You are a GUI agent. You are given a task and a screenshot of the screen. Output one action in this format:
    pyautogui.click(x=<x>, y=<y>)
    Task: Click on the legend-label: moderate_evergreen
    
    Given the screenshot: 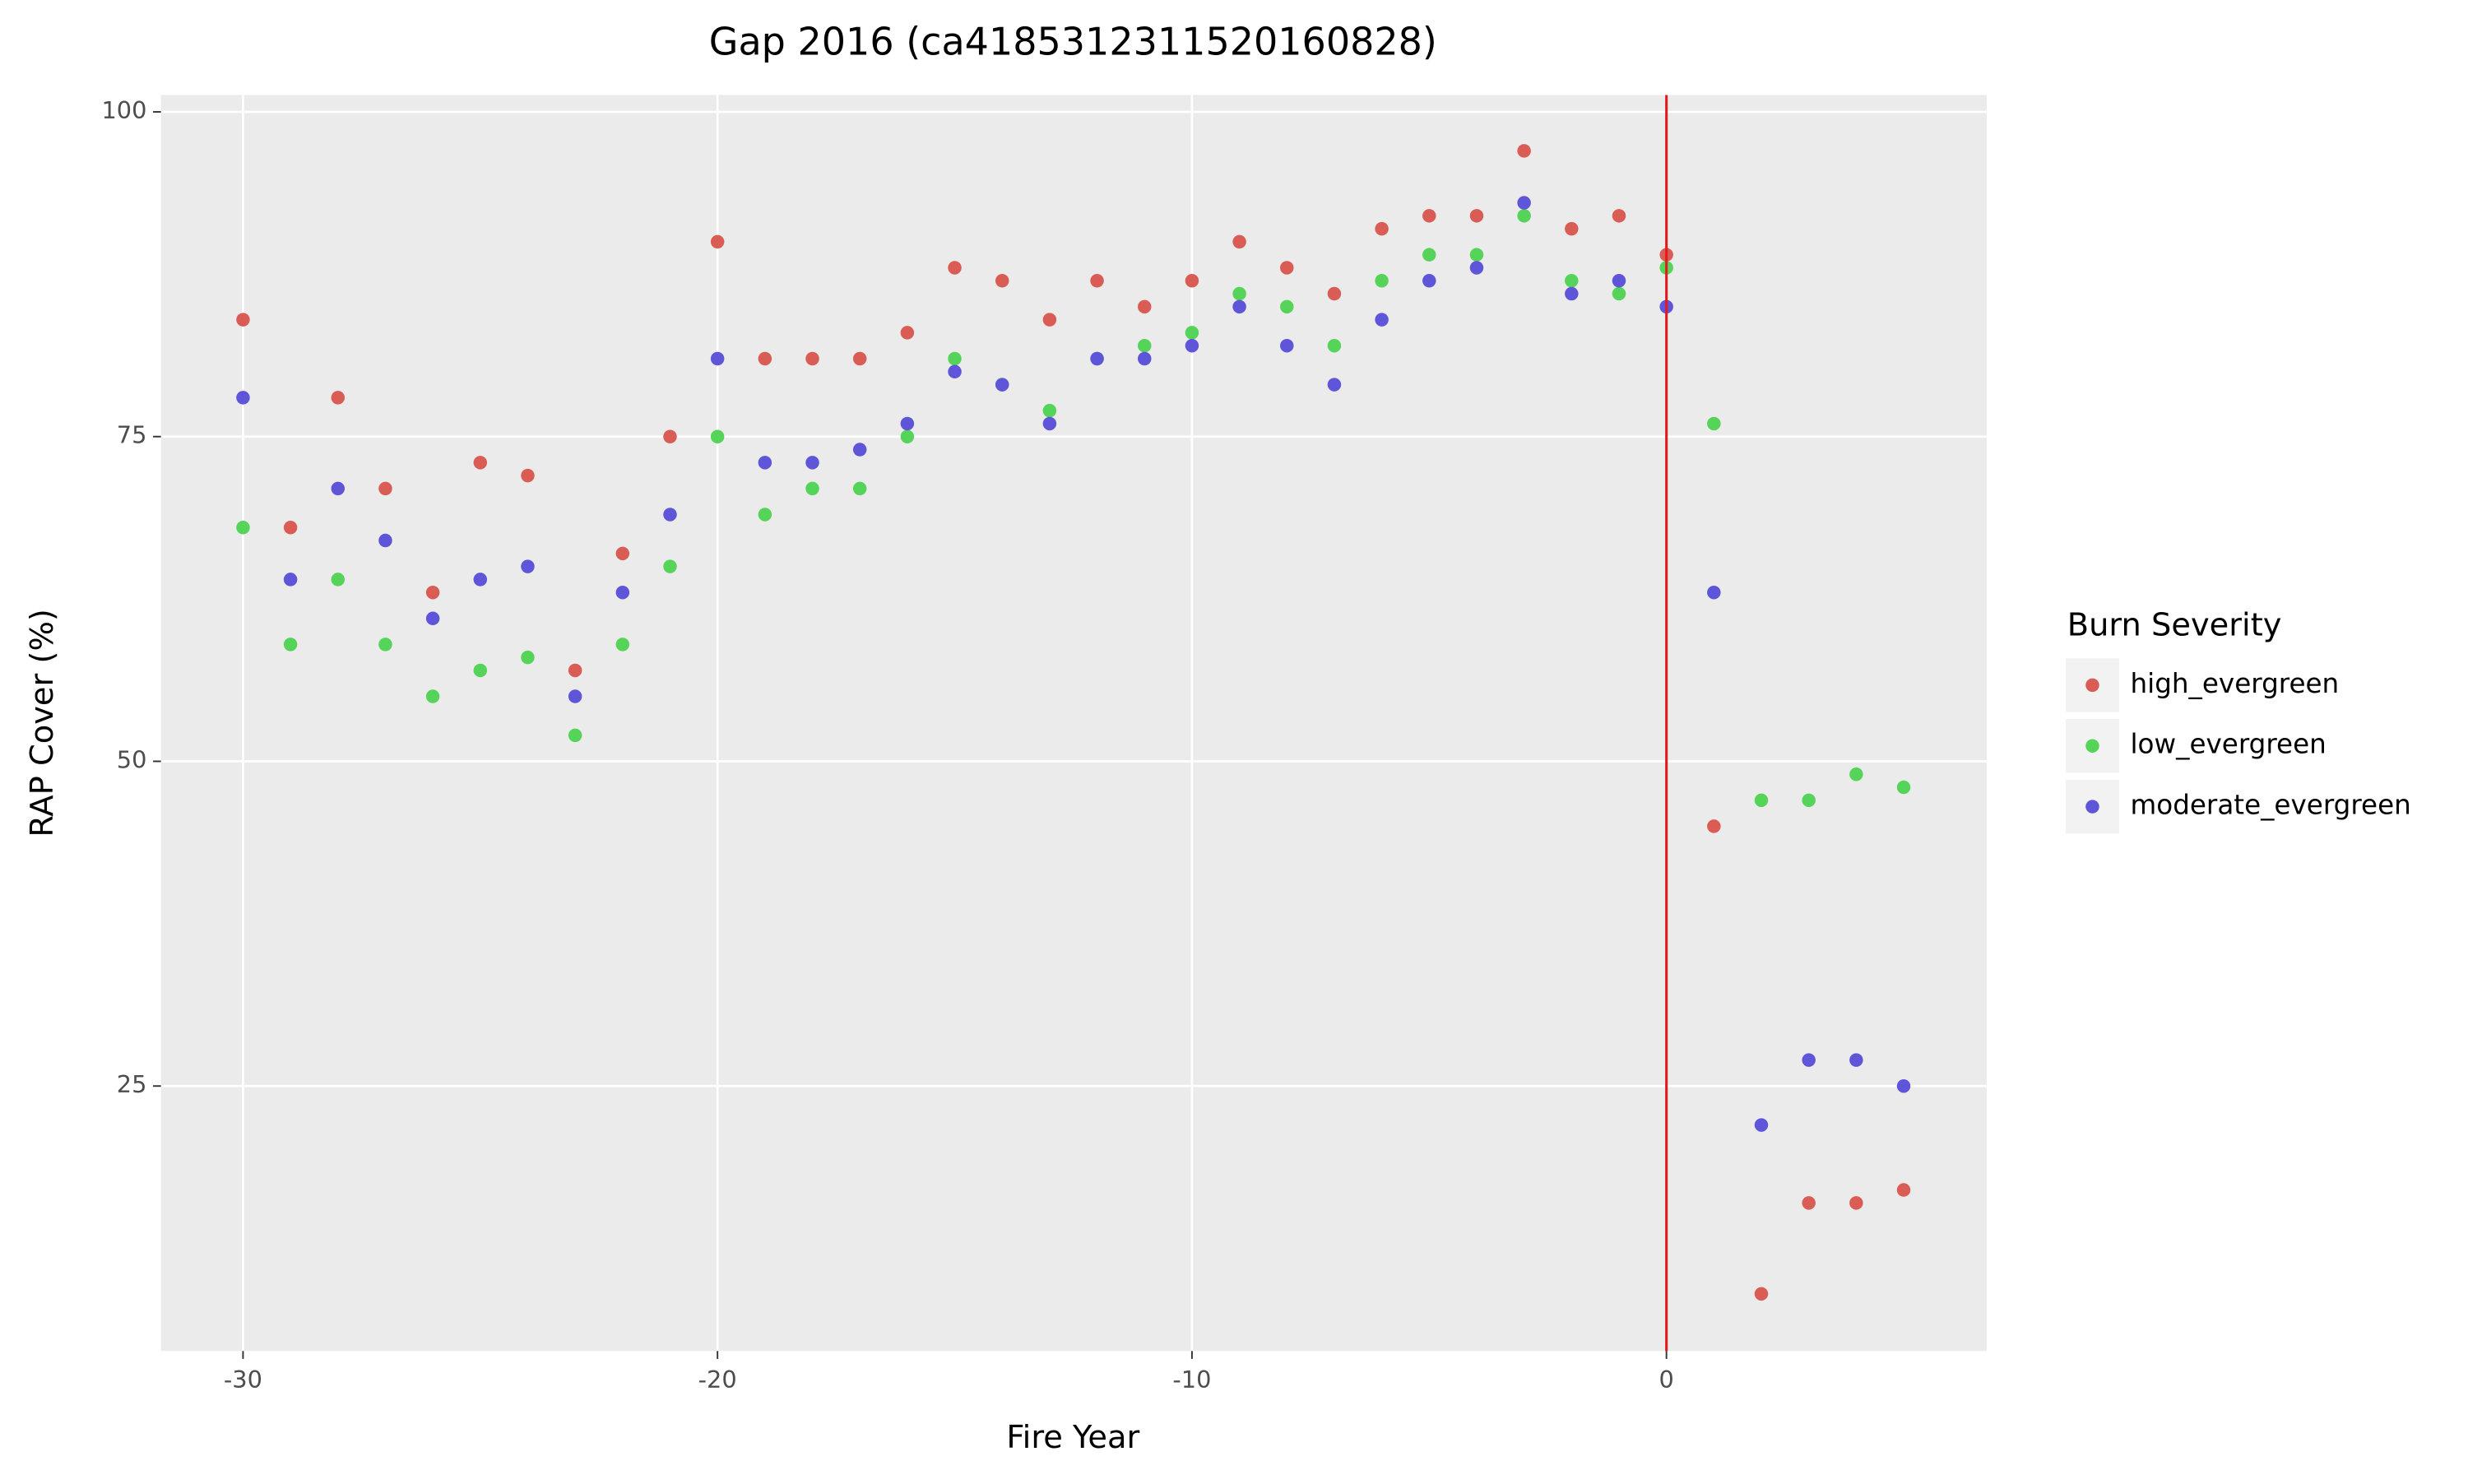 What is the action you would take?
    pyautogui.click(x=2271, y=805)
    